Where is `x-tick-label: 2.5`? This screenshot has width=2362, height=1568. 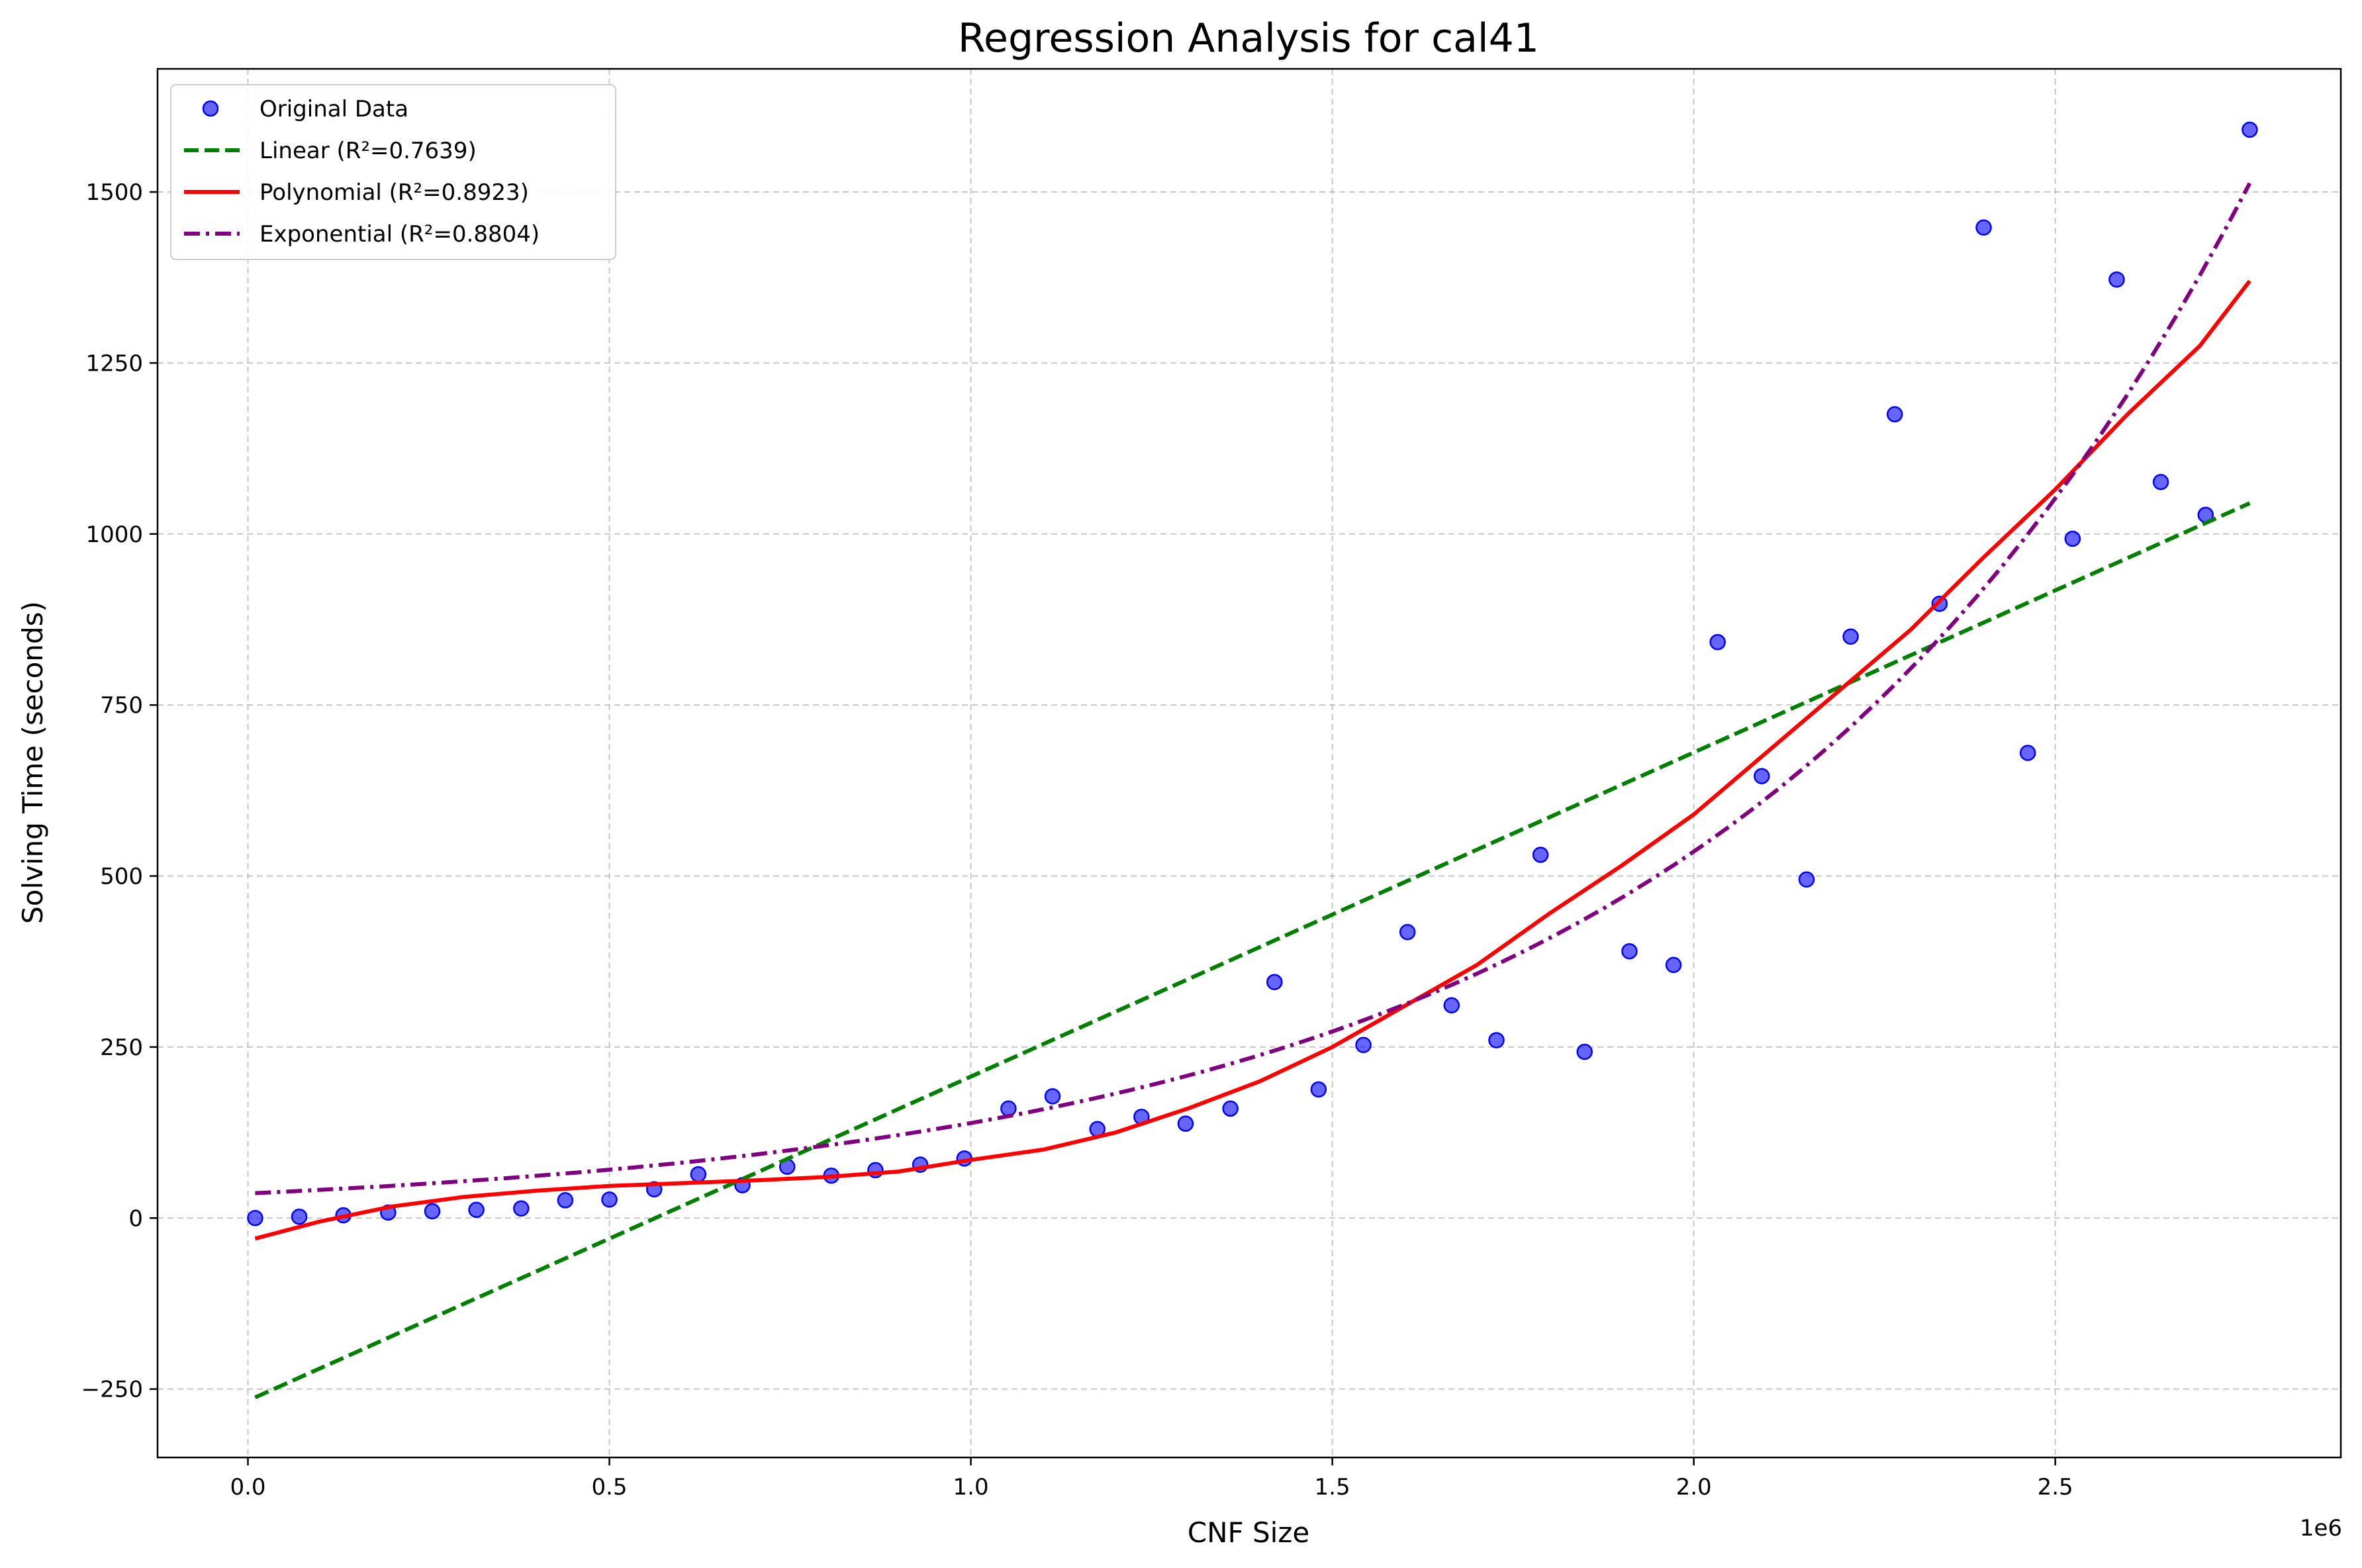
x-tick-label: 2.5 is located at coordinates (2055, 1487).